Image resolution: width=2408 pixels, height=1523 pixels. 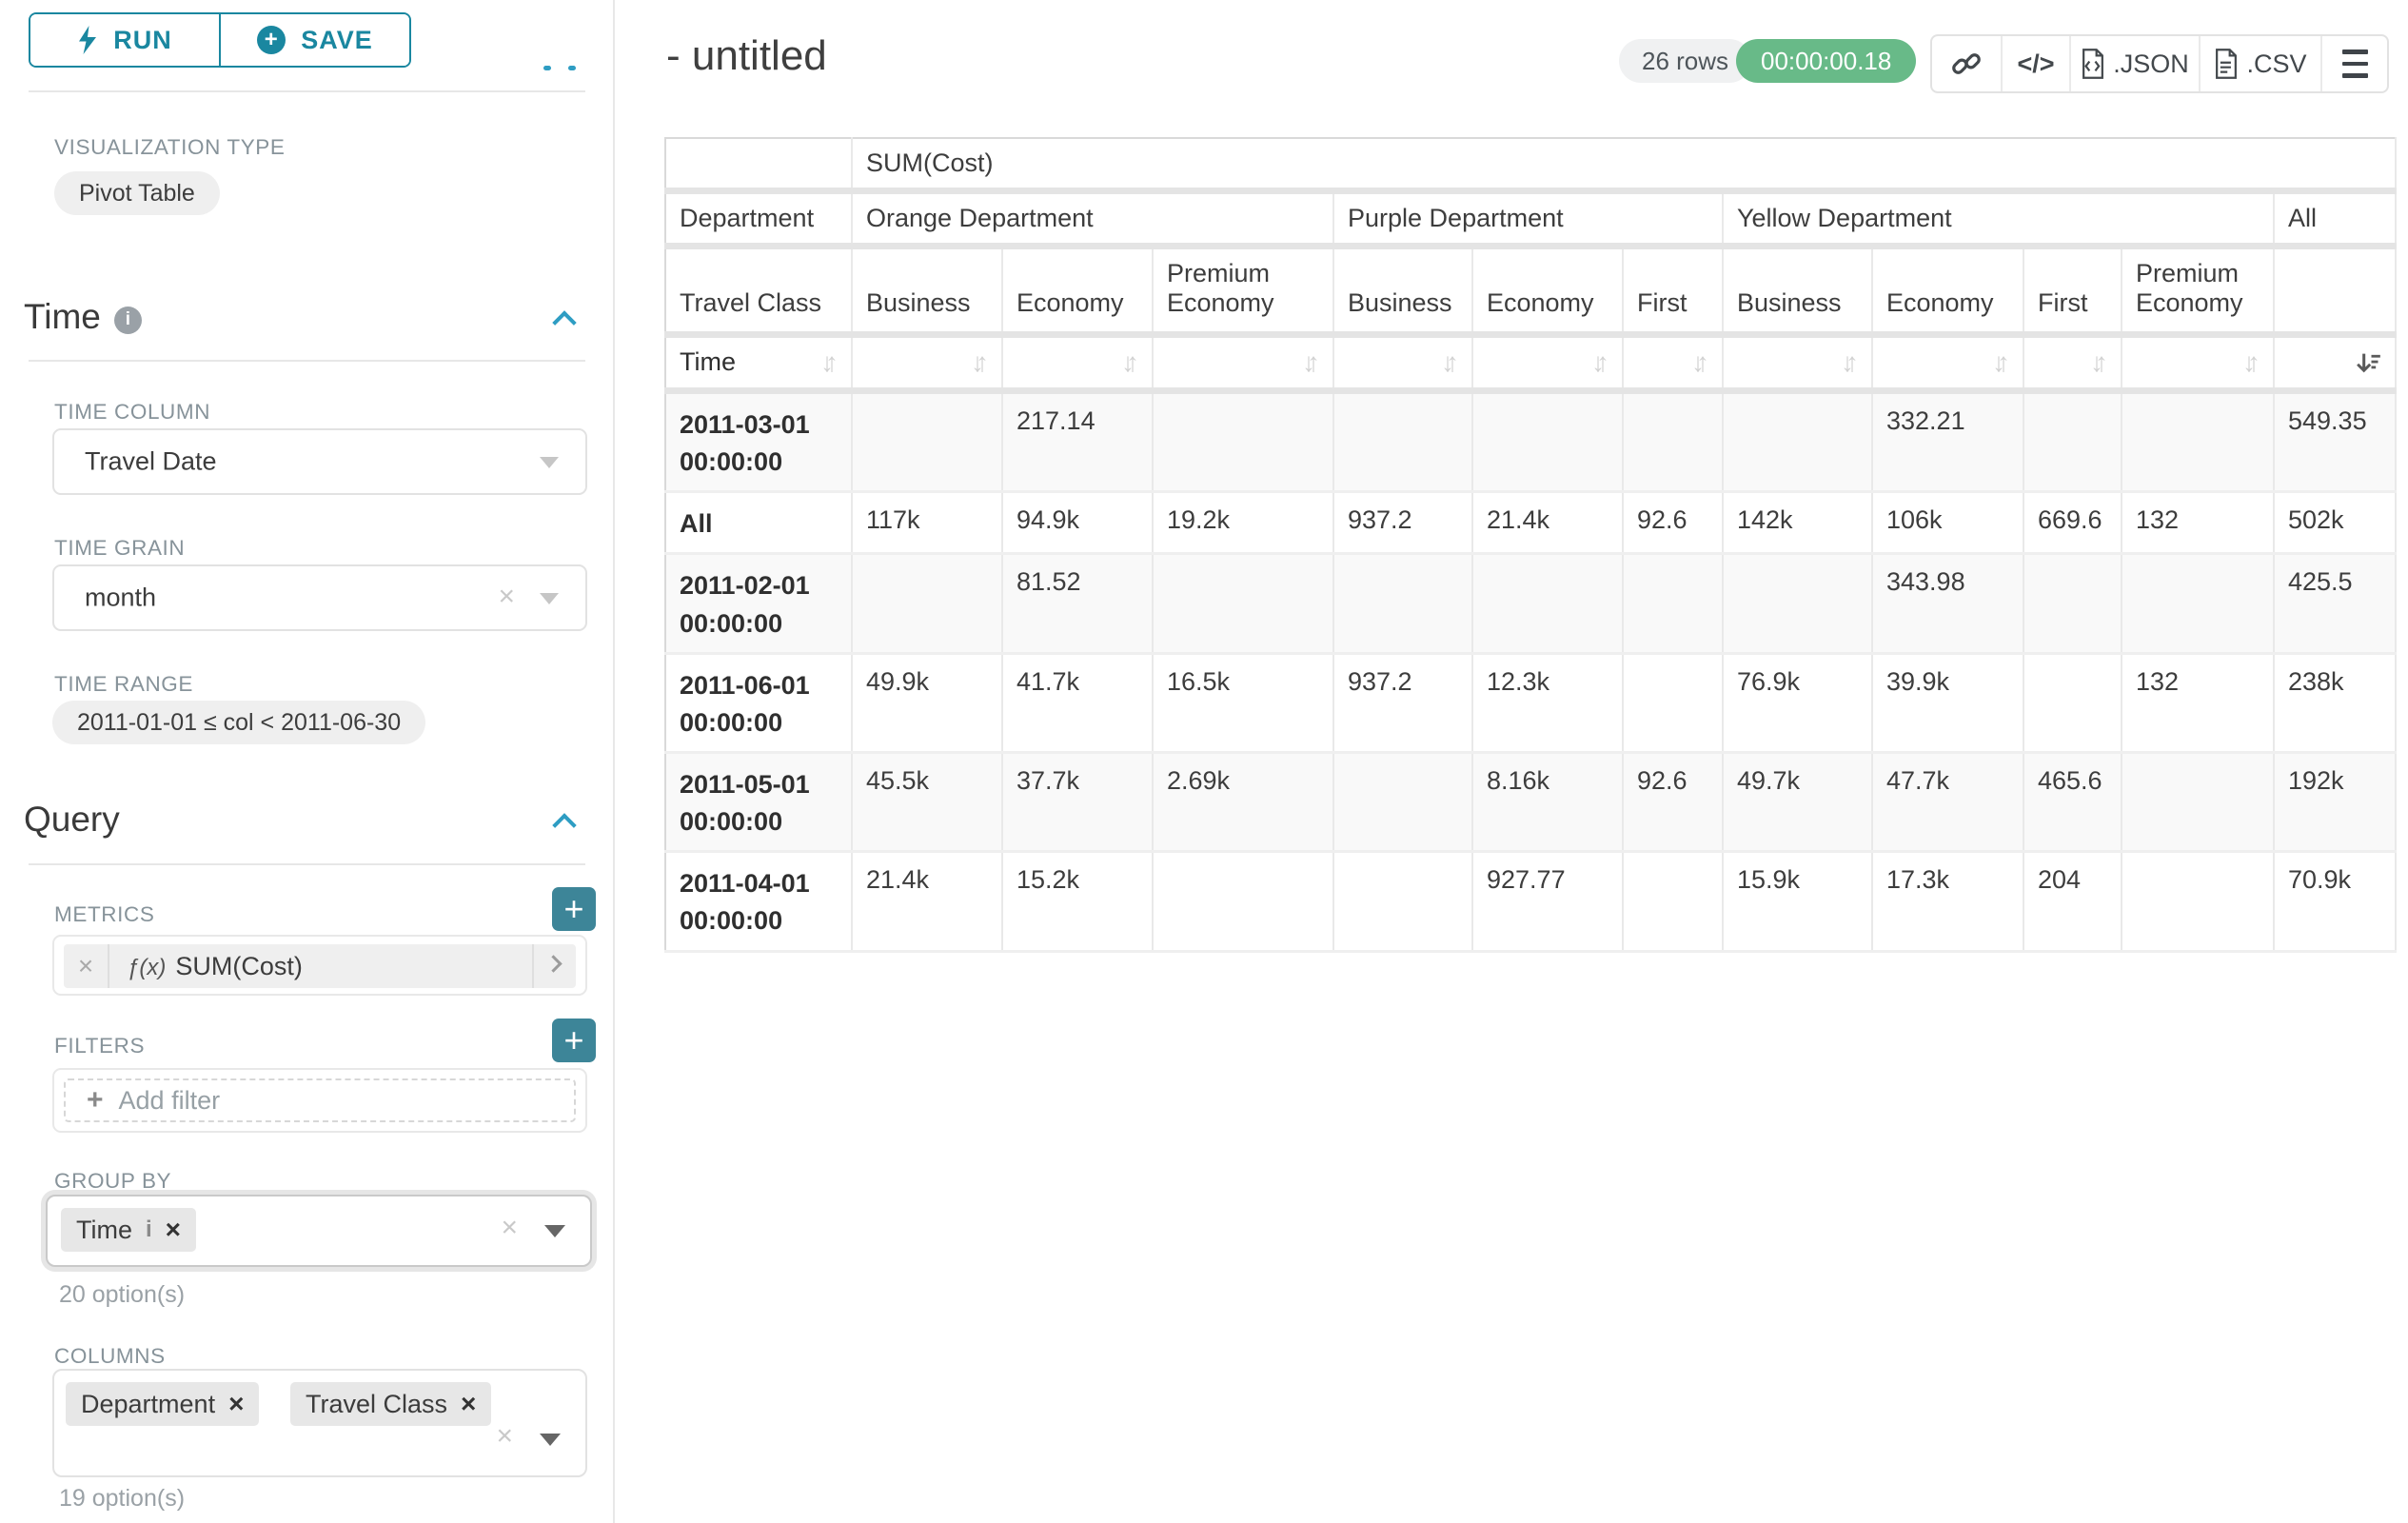 What do you see at coordinates (1243, 803) in the screenshot?
I see `cell: 2.69k` at bounding box center [1243, 803].